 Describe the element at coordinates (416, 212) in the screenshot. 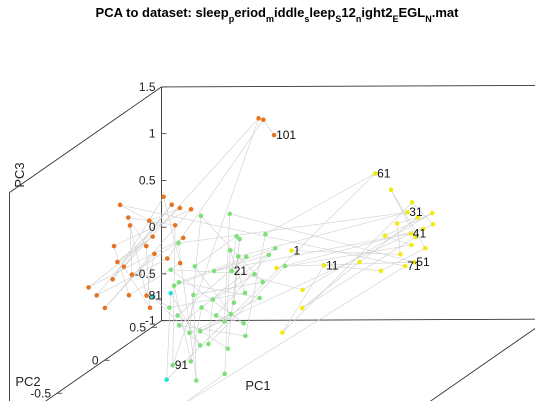

I see `point-label: 31` at that location.